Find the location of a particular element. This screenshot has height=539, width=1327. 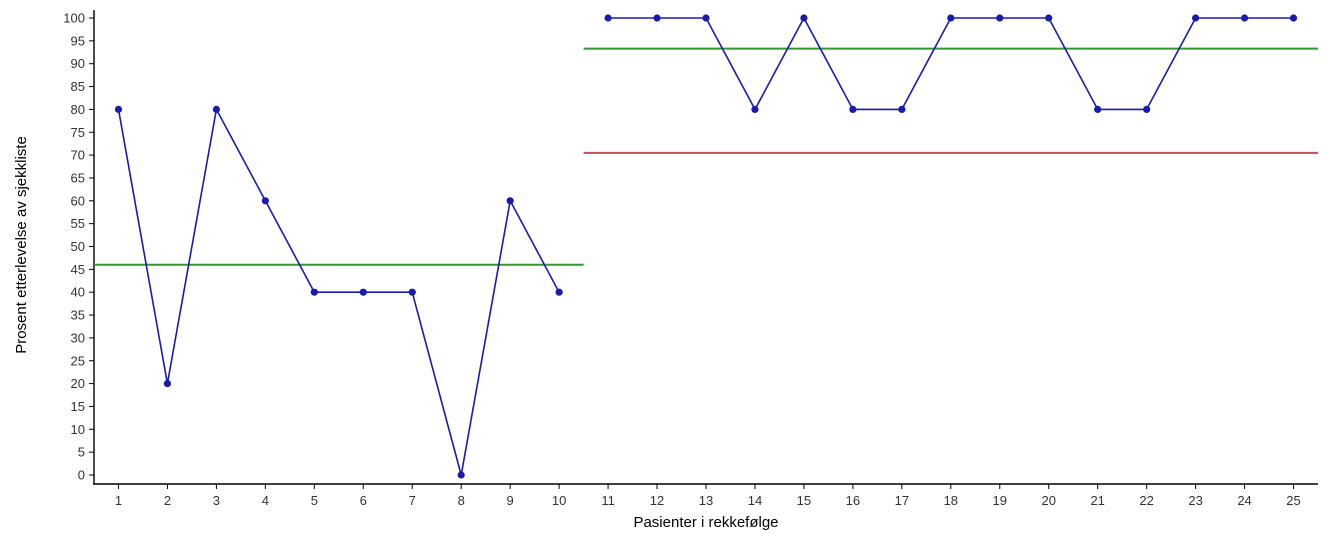

x-tick-label: 9 is located at coordinates (510, 500).